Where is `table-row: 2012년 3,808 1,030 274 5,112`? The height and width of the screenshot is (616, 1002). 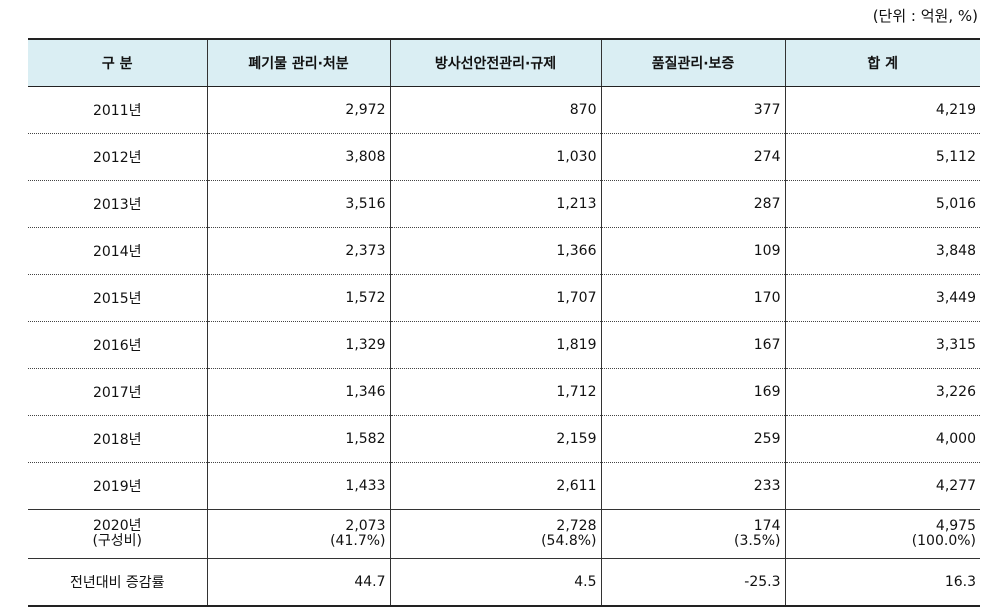 table-row: 2012년 3,808 1,030 274 5,112 is located at coordinates (504, 157).